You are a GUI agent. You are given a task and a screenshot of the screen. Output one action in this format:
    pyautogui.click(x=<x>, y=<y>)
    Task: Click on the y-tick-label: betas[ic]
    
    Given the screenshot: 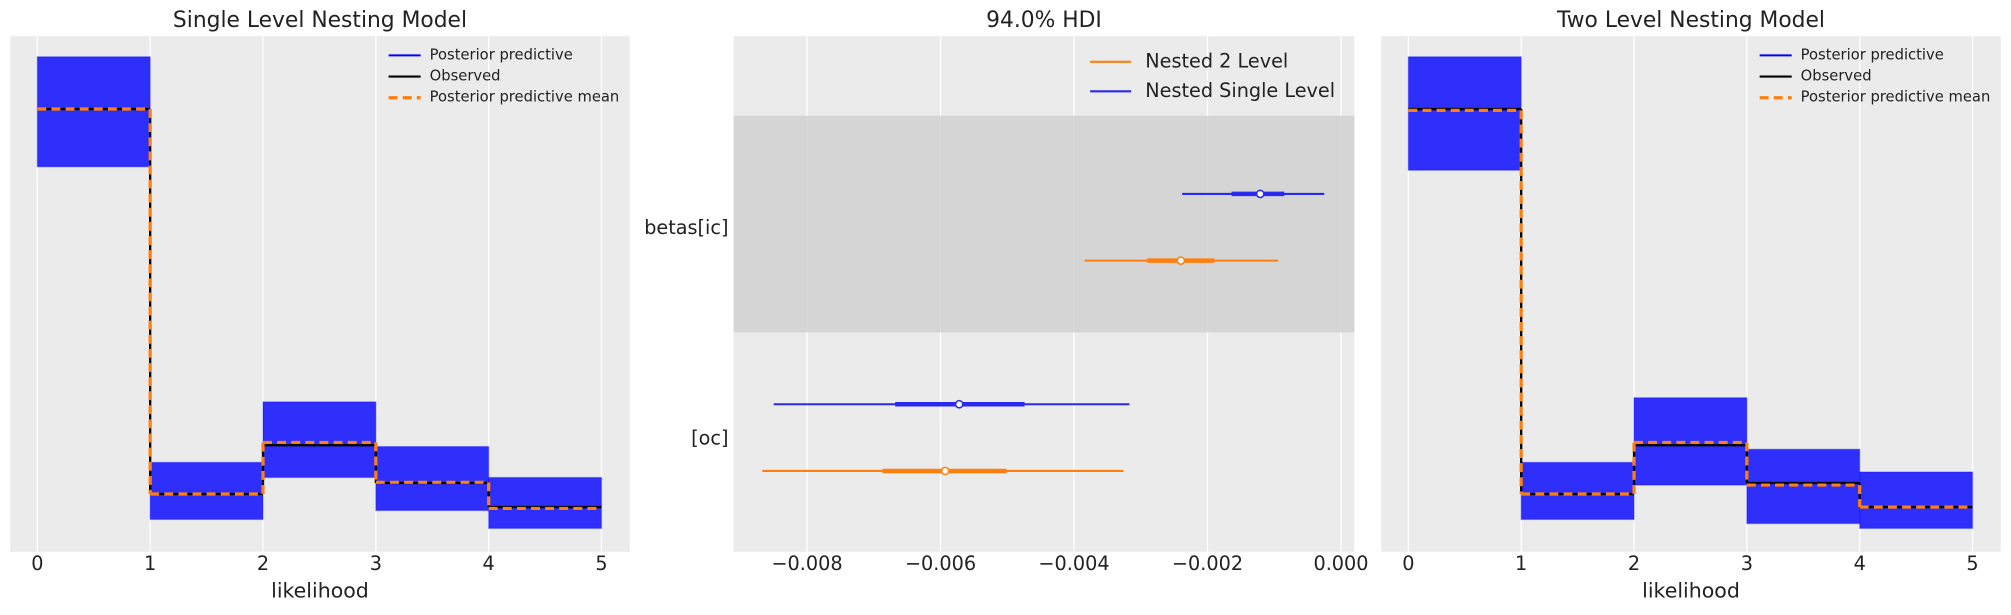 What is the action you would take?
    pyautogui.click(x=686, y=227)
    